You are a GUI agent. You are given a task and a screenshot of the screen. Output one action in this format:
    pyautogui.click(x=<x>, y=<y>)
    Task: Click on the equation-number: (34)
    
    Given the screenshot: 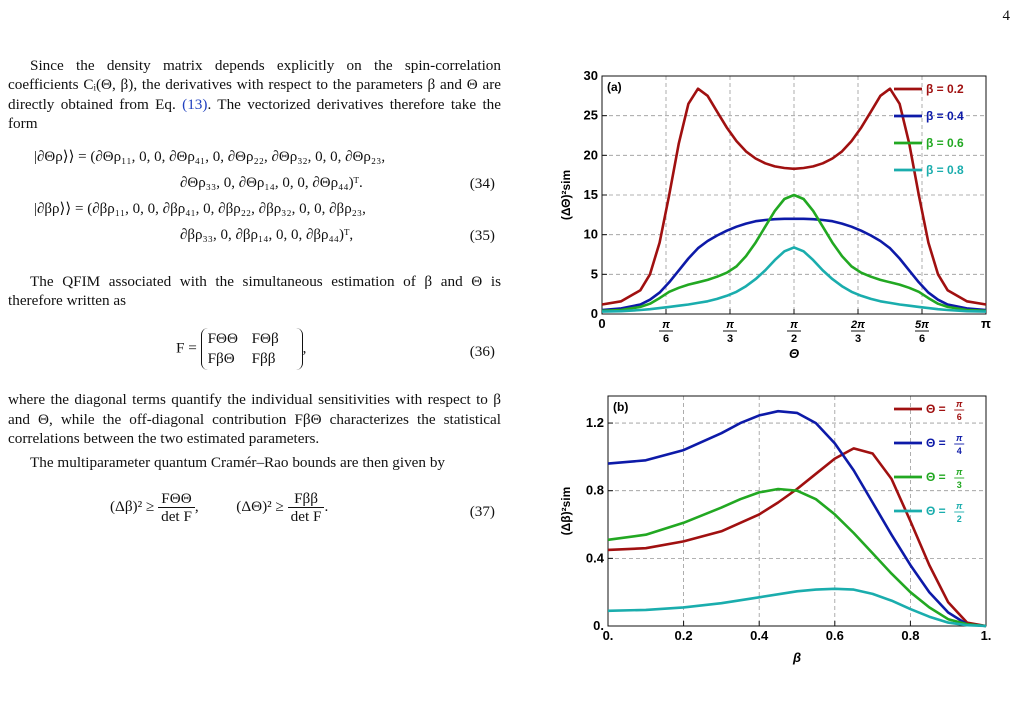 What is the action you would take?
    pyautogui.click(x=482, y=183)
    